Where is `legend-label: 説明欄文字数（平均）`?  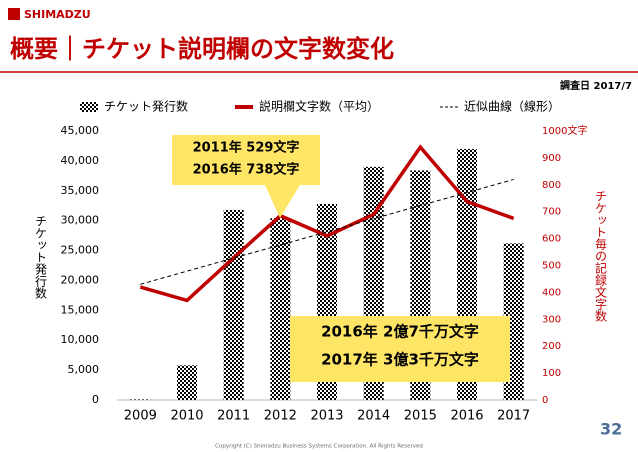 legend-label: 説明欄文字数（平均） is located at coordinates (319, 106).